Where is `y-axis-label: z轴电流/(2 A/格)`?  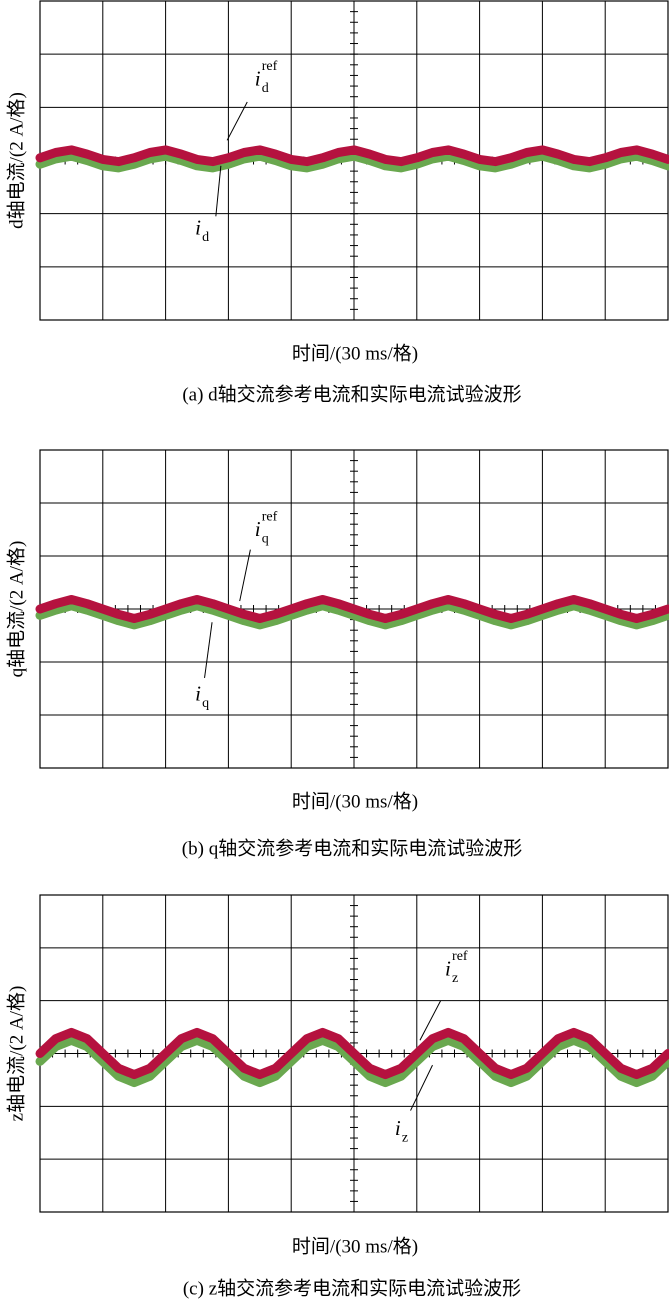
y-axis-label: z轴电流/(2 A/格) is located at coordinates (16, 1054).